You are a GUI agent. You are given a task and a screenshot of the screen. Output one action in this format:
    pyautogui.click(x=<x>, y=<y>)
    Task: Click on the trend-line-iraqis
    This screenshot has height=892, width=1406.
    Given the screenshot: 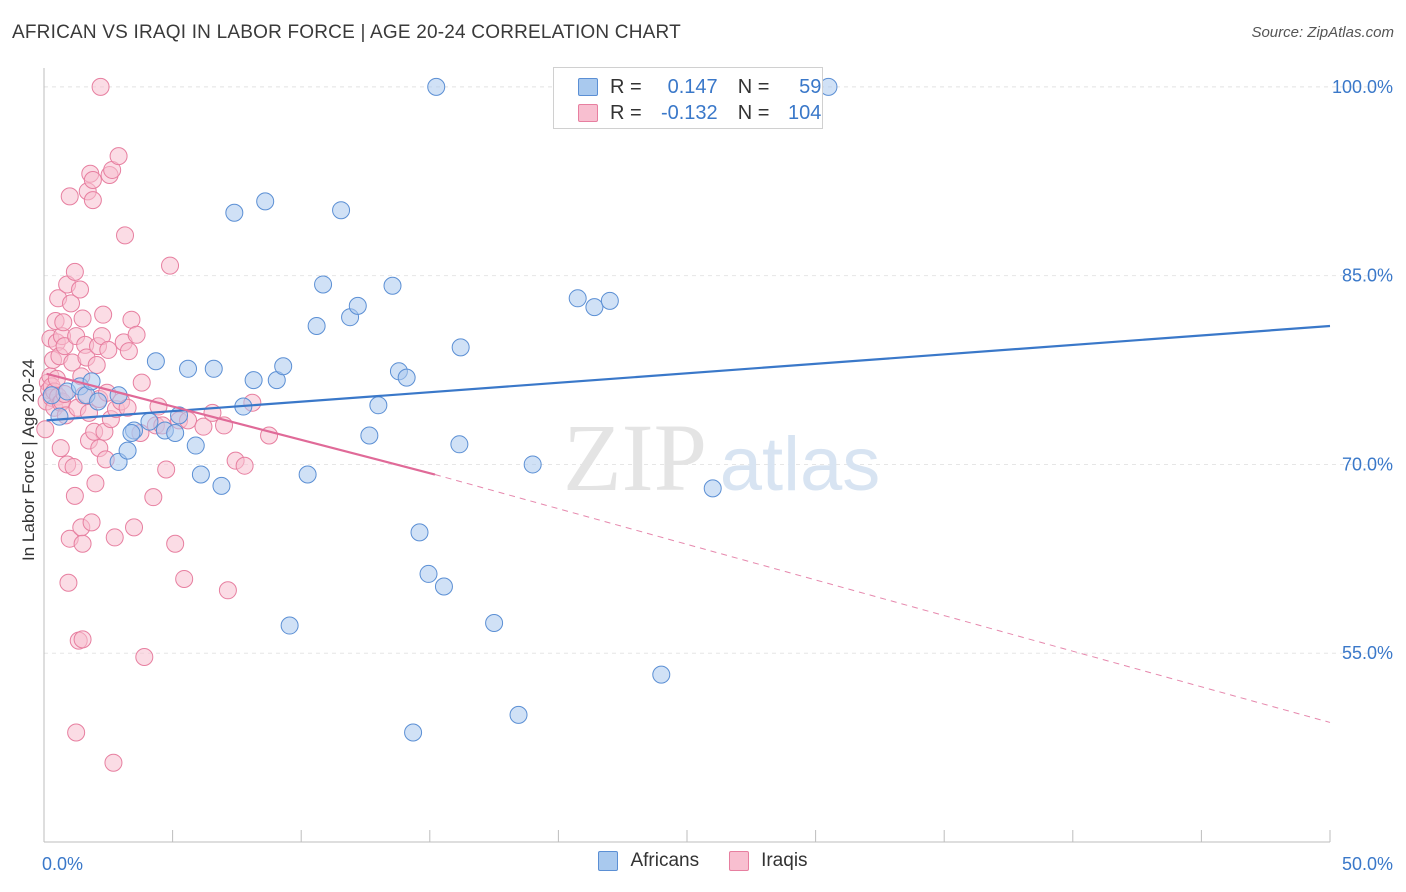 What is the action you would take?
    pyautogui.click(x=241, y=424)
    